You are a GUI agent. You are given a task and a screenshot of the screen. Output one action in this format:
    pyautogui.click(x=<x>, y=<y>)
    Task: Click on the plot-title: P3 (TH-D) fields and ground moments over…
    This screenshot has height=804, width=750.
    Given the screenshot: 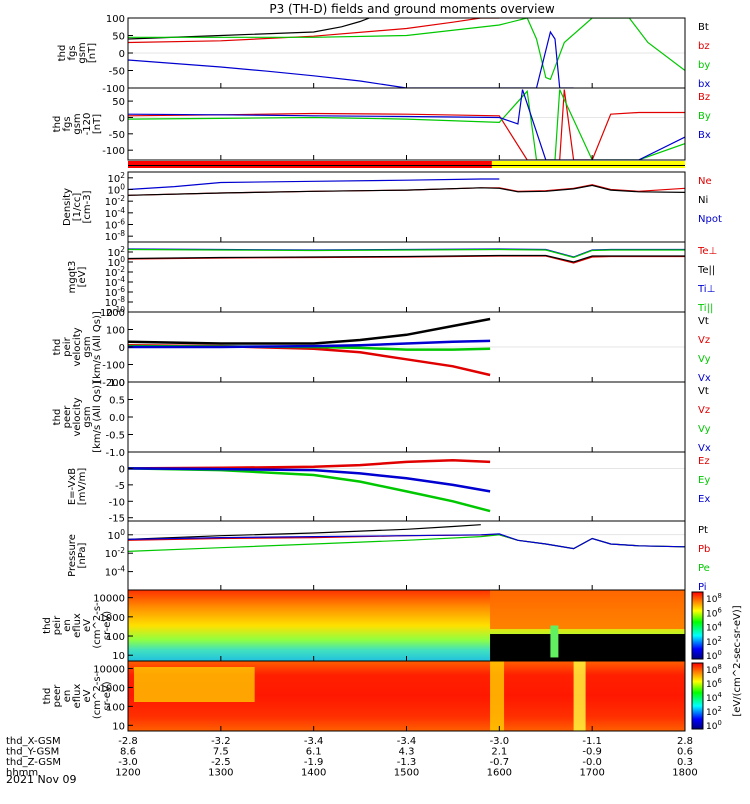 What is the action you would take?
    pyautogui.click(x=411, y=9)
    